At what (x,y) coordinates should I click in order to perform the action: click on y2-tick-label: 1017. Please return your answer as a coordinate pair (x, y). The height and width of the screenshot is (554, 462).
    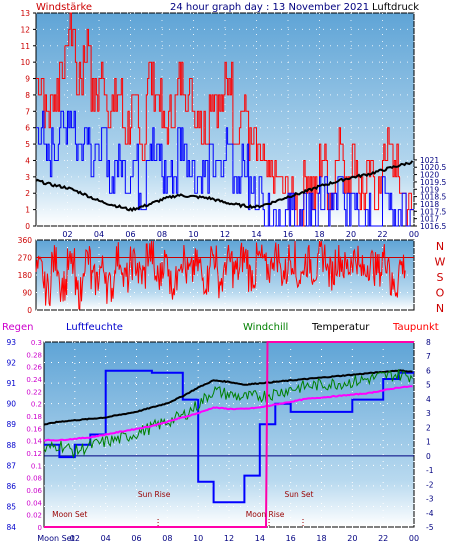
    Looking at the image, I should click on (429, 219).